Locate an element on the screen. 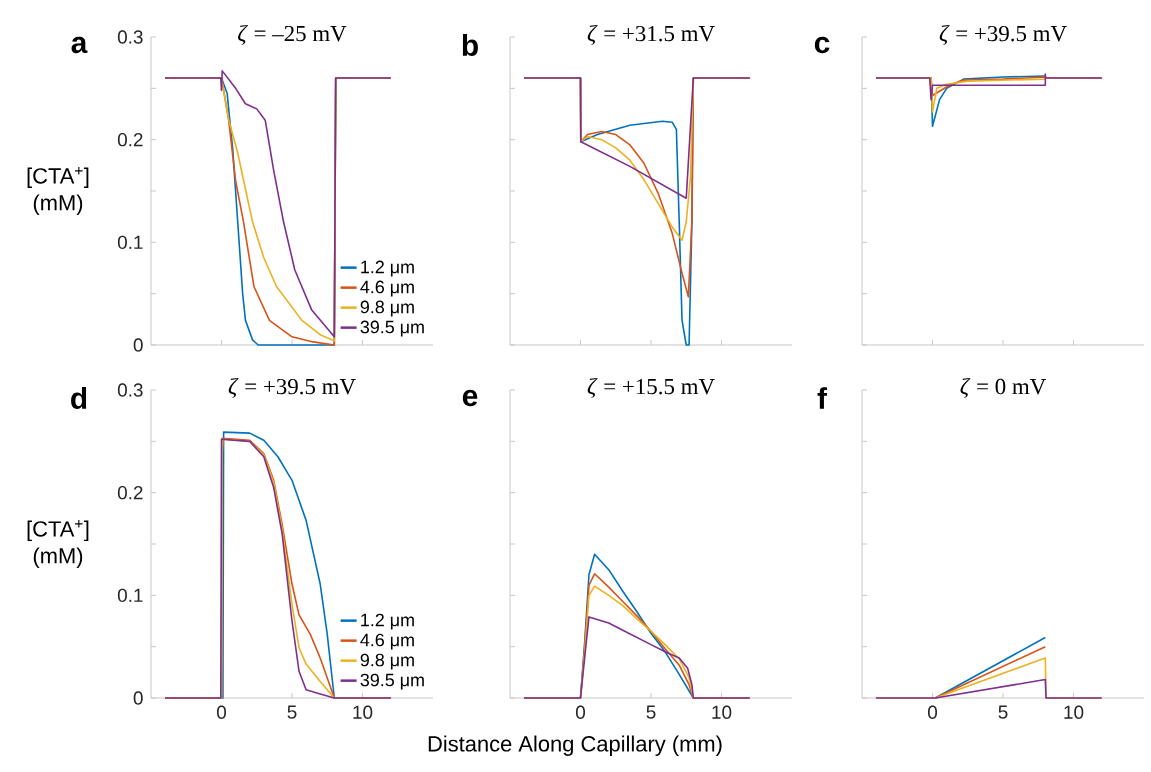 The width and height of the screenshot is (1151, 772). text: d is located at coordinates (79, 398).